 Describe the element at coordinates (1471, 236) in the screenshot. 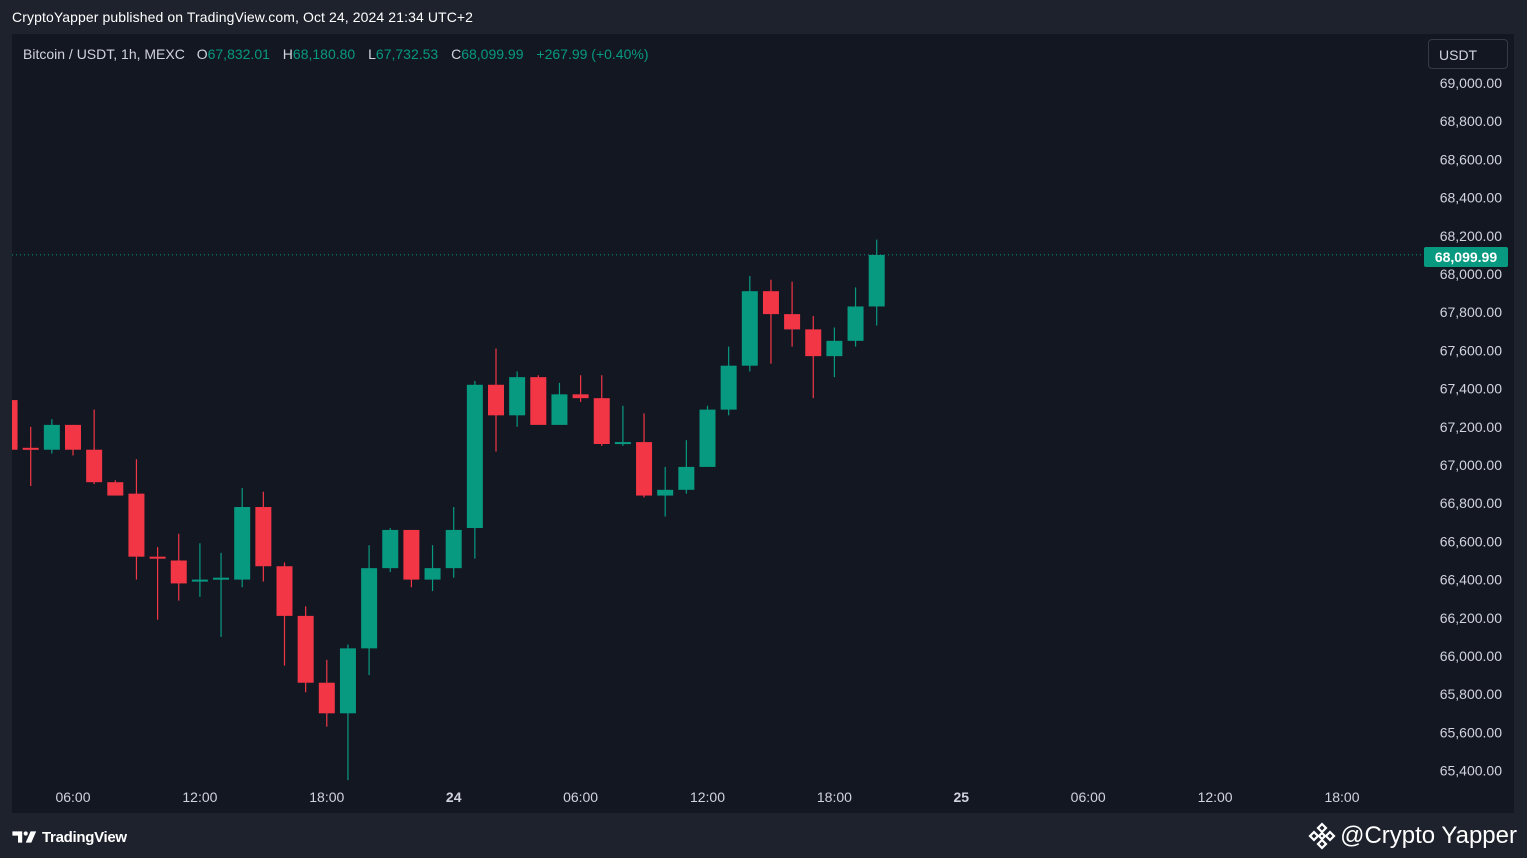

I see `y-tick-label-4: 68,200.00` at that location.